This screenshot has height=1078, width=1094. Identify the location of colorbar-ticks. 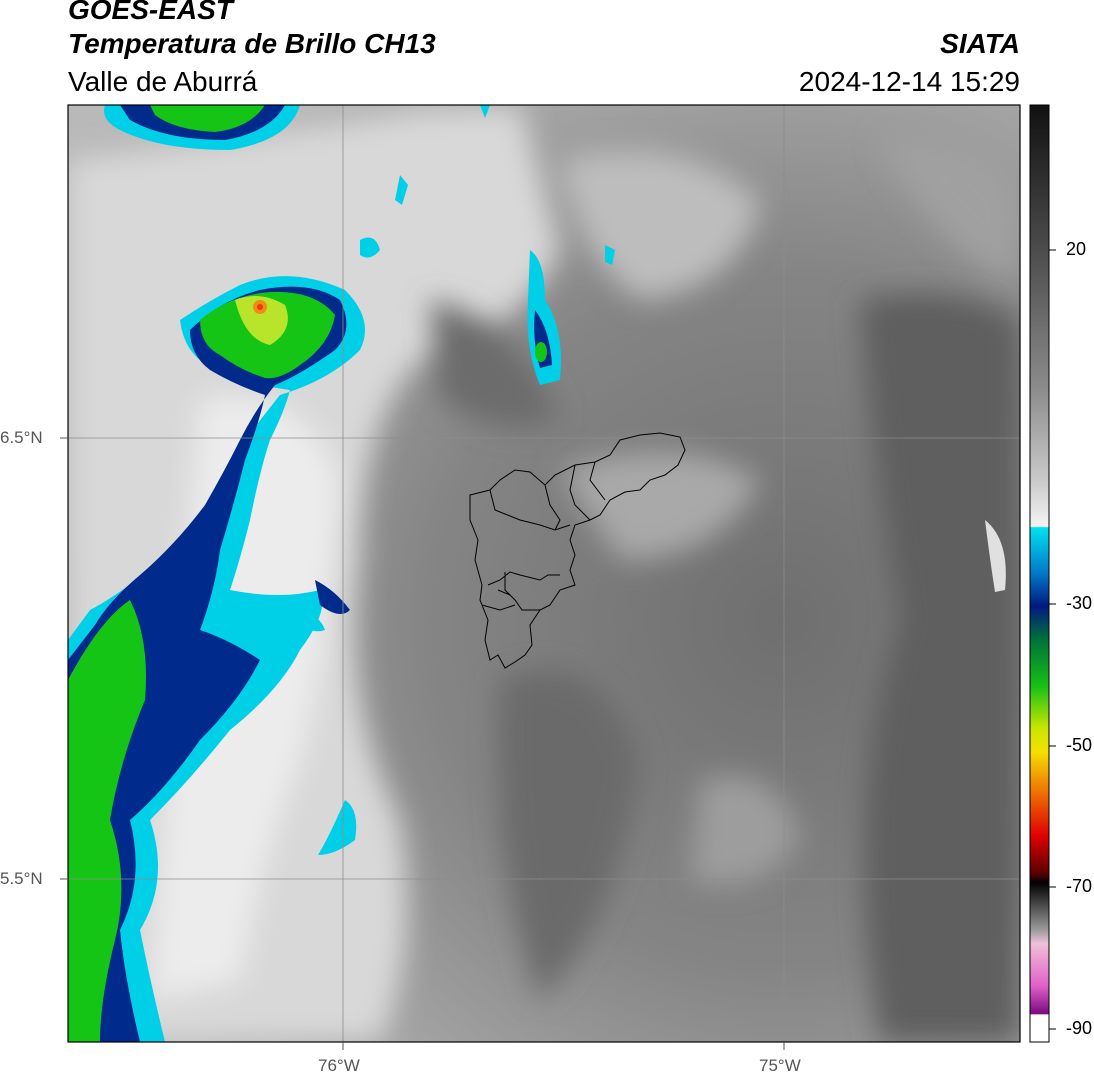
(1052, 639).